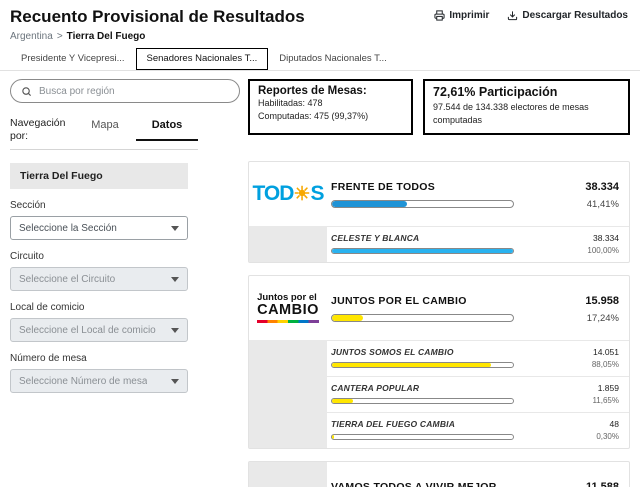 The width and height of the screenshot is (640, 487). What do you see at coordinates (104, 134) in the screenshot?
I see `navigation-switcher: Navegación por: Mapa Datos` at bounding box center [104, 134].